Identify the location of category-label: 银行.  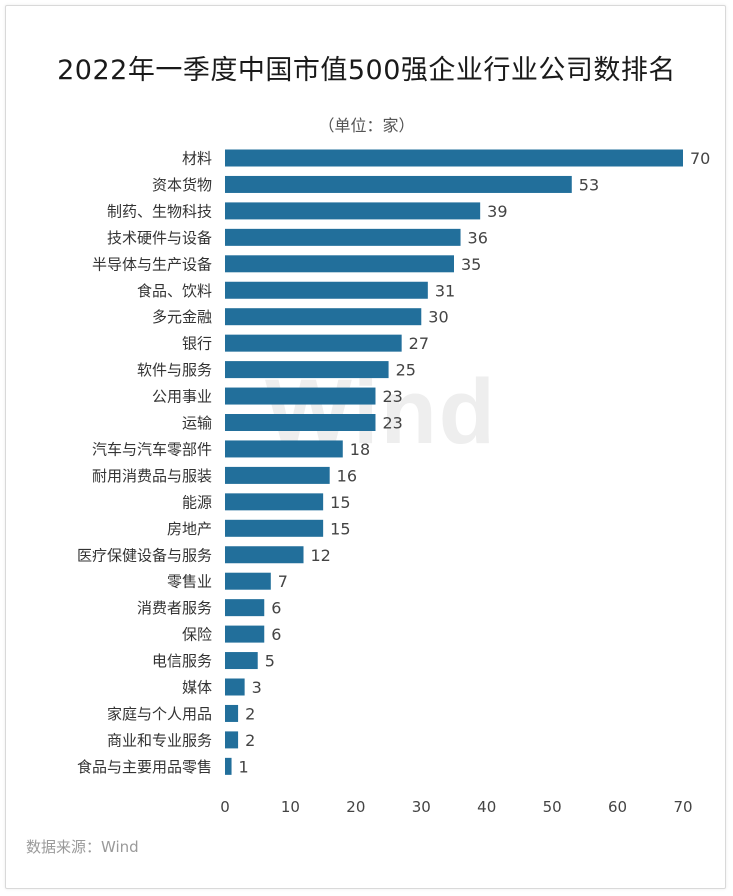
(197, 344).